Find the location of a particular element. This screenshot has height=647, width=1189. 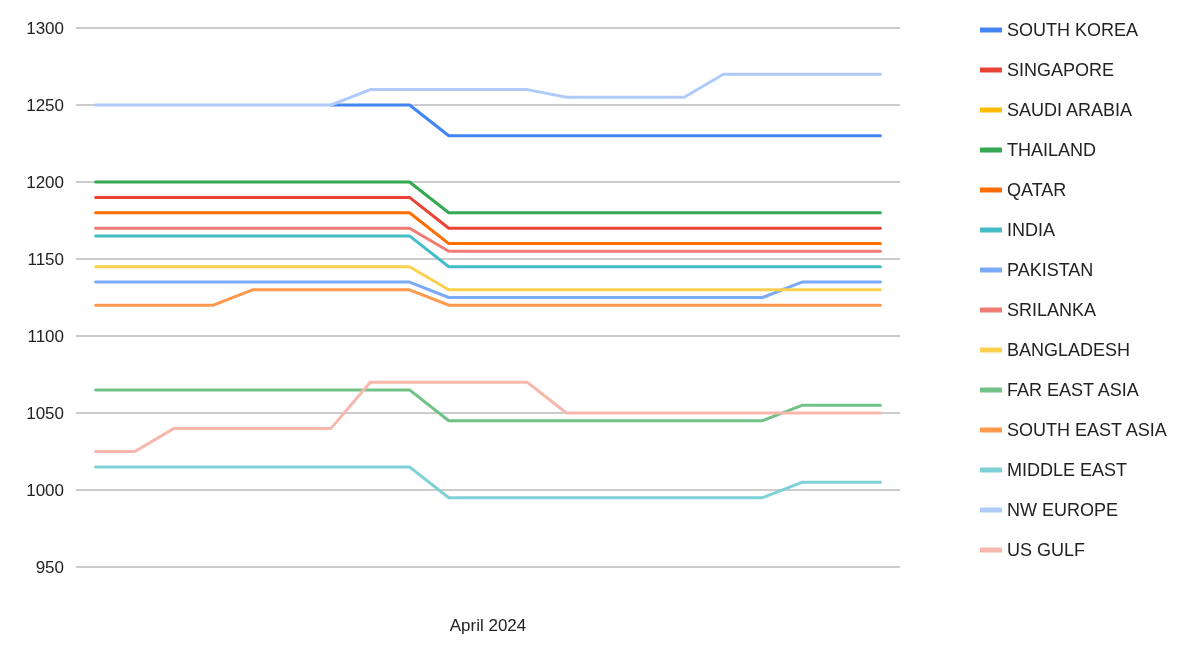

legend-label: QATAR is located at coordinates (1036, 190).